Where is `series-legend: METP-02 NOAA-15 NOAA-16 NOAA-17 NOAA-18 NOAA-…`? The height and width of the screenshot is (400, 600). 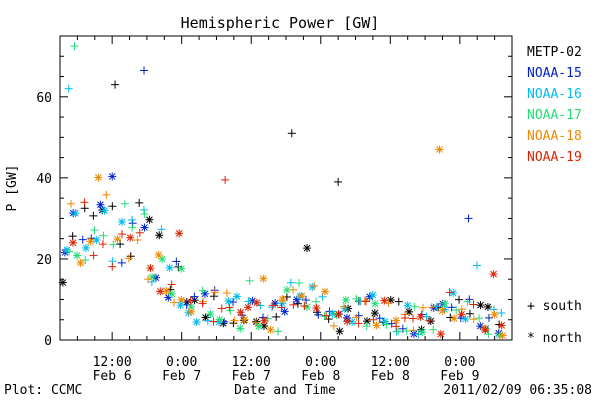 series-legend: METP-02 NOAA-15 NOAA-16 NOAA-17 NOAA-18 NOAA-… is located at coordinates (554, 105).